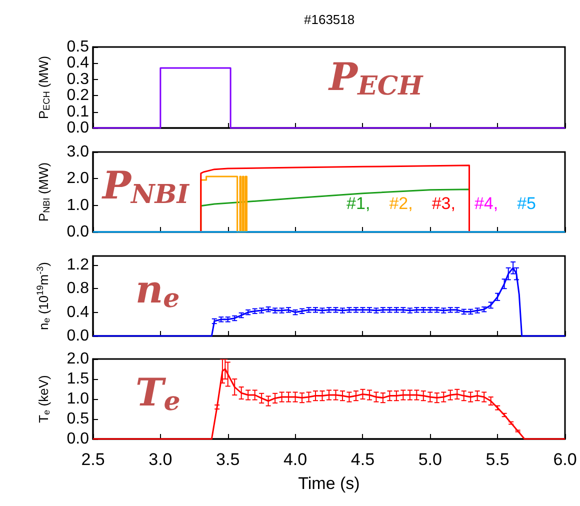 The width and height of the screenshot is (580, 506). I want to click on series-label: #5, so click(526, 203).